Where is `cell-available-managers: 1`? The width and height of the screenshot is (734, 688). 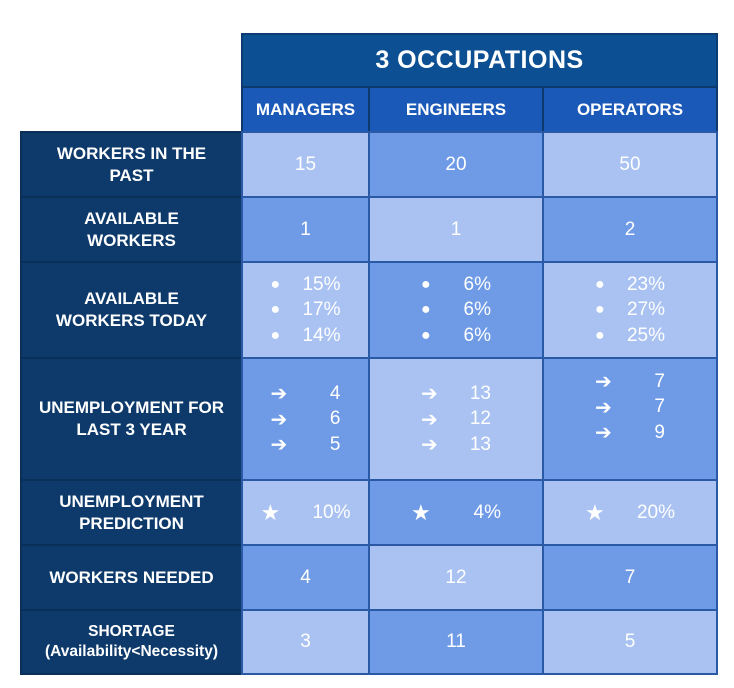 cell-available-managers: 1 is located at coordinates (305, 229).